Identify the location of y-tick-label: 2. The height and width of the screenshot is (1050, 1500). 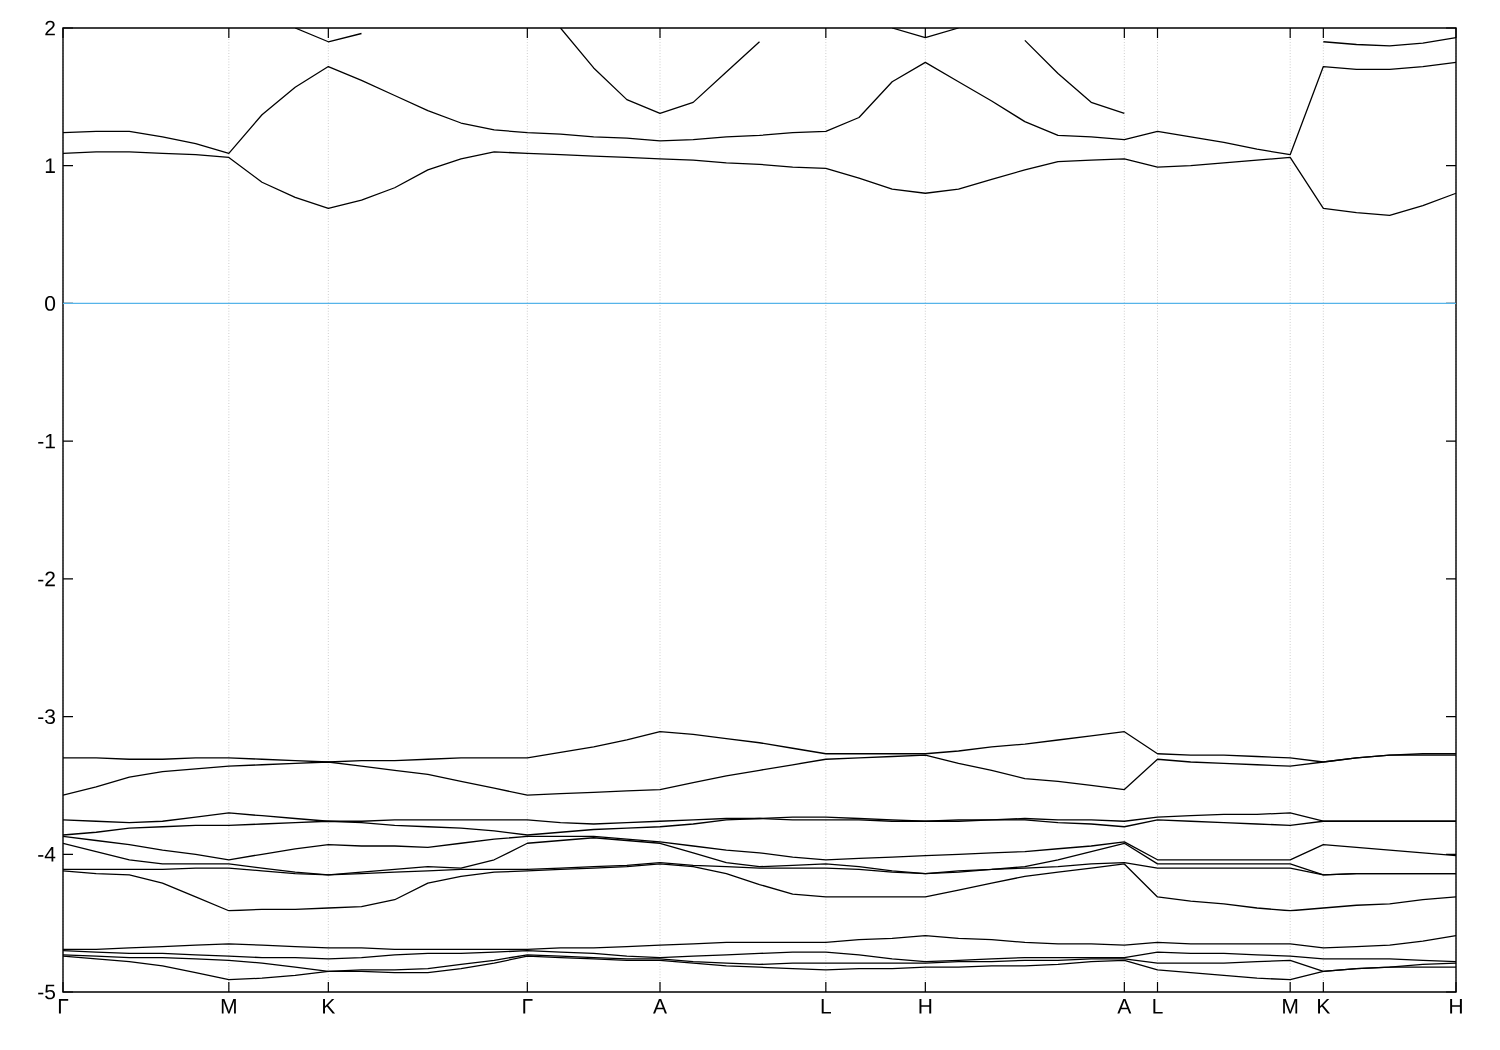
(50, 28).